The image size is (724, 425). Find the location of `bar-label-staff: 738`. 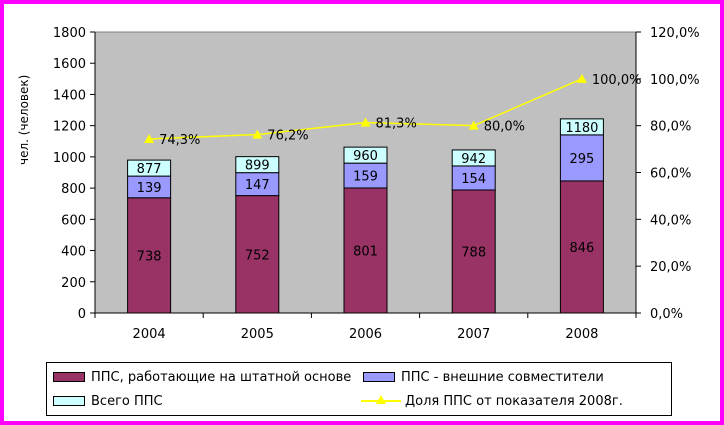

bar-label-staff: 738 is located at coordinates (149, 256).